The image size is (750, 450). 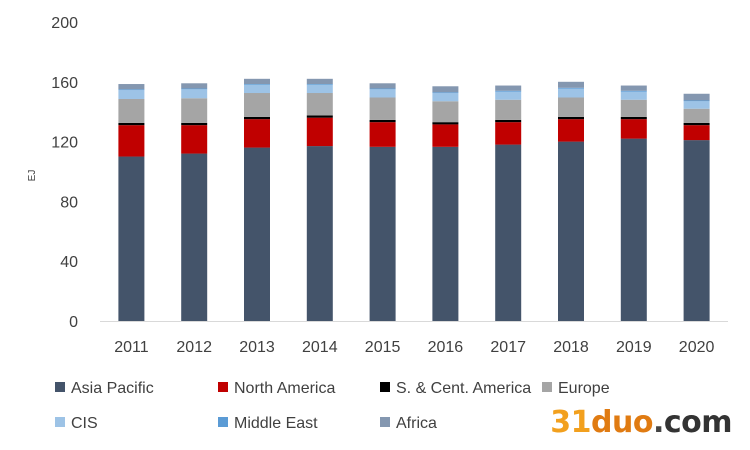 I want to click on y-tick-label: 80, so click(x=69, y=202).